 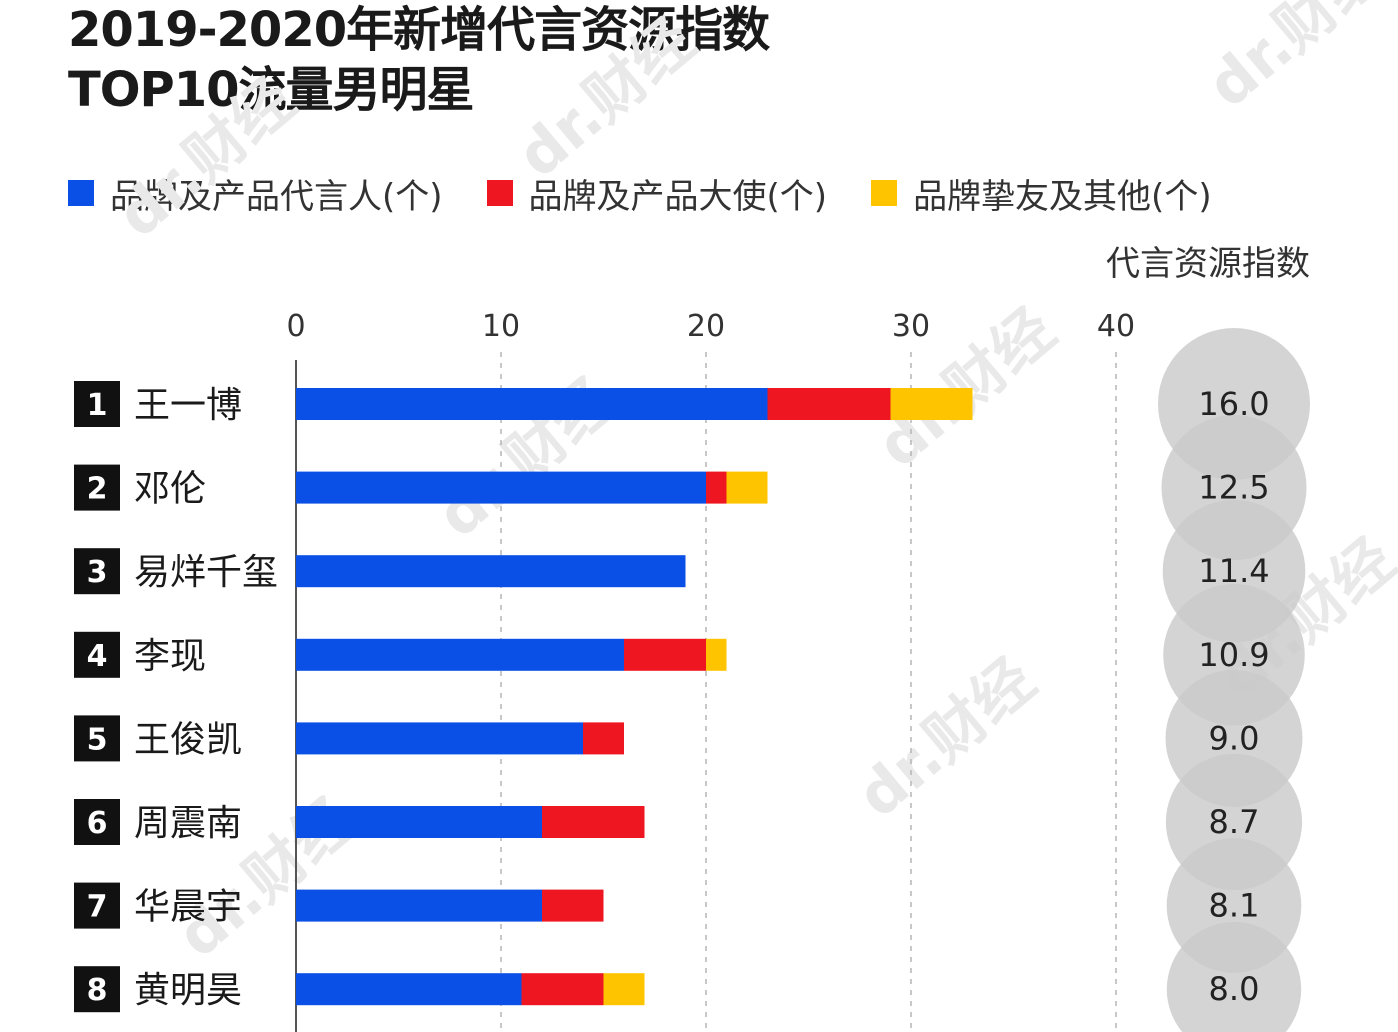 What do you see at coordinates (1296, 60) in the screenshot?
I see `watermark-3: dr.财经` at bounding box center [1296, 60].